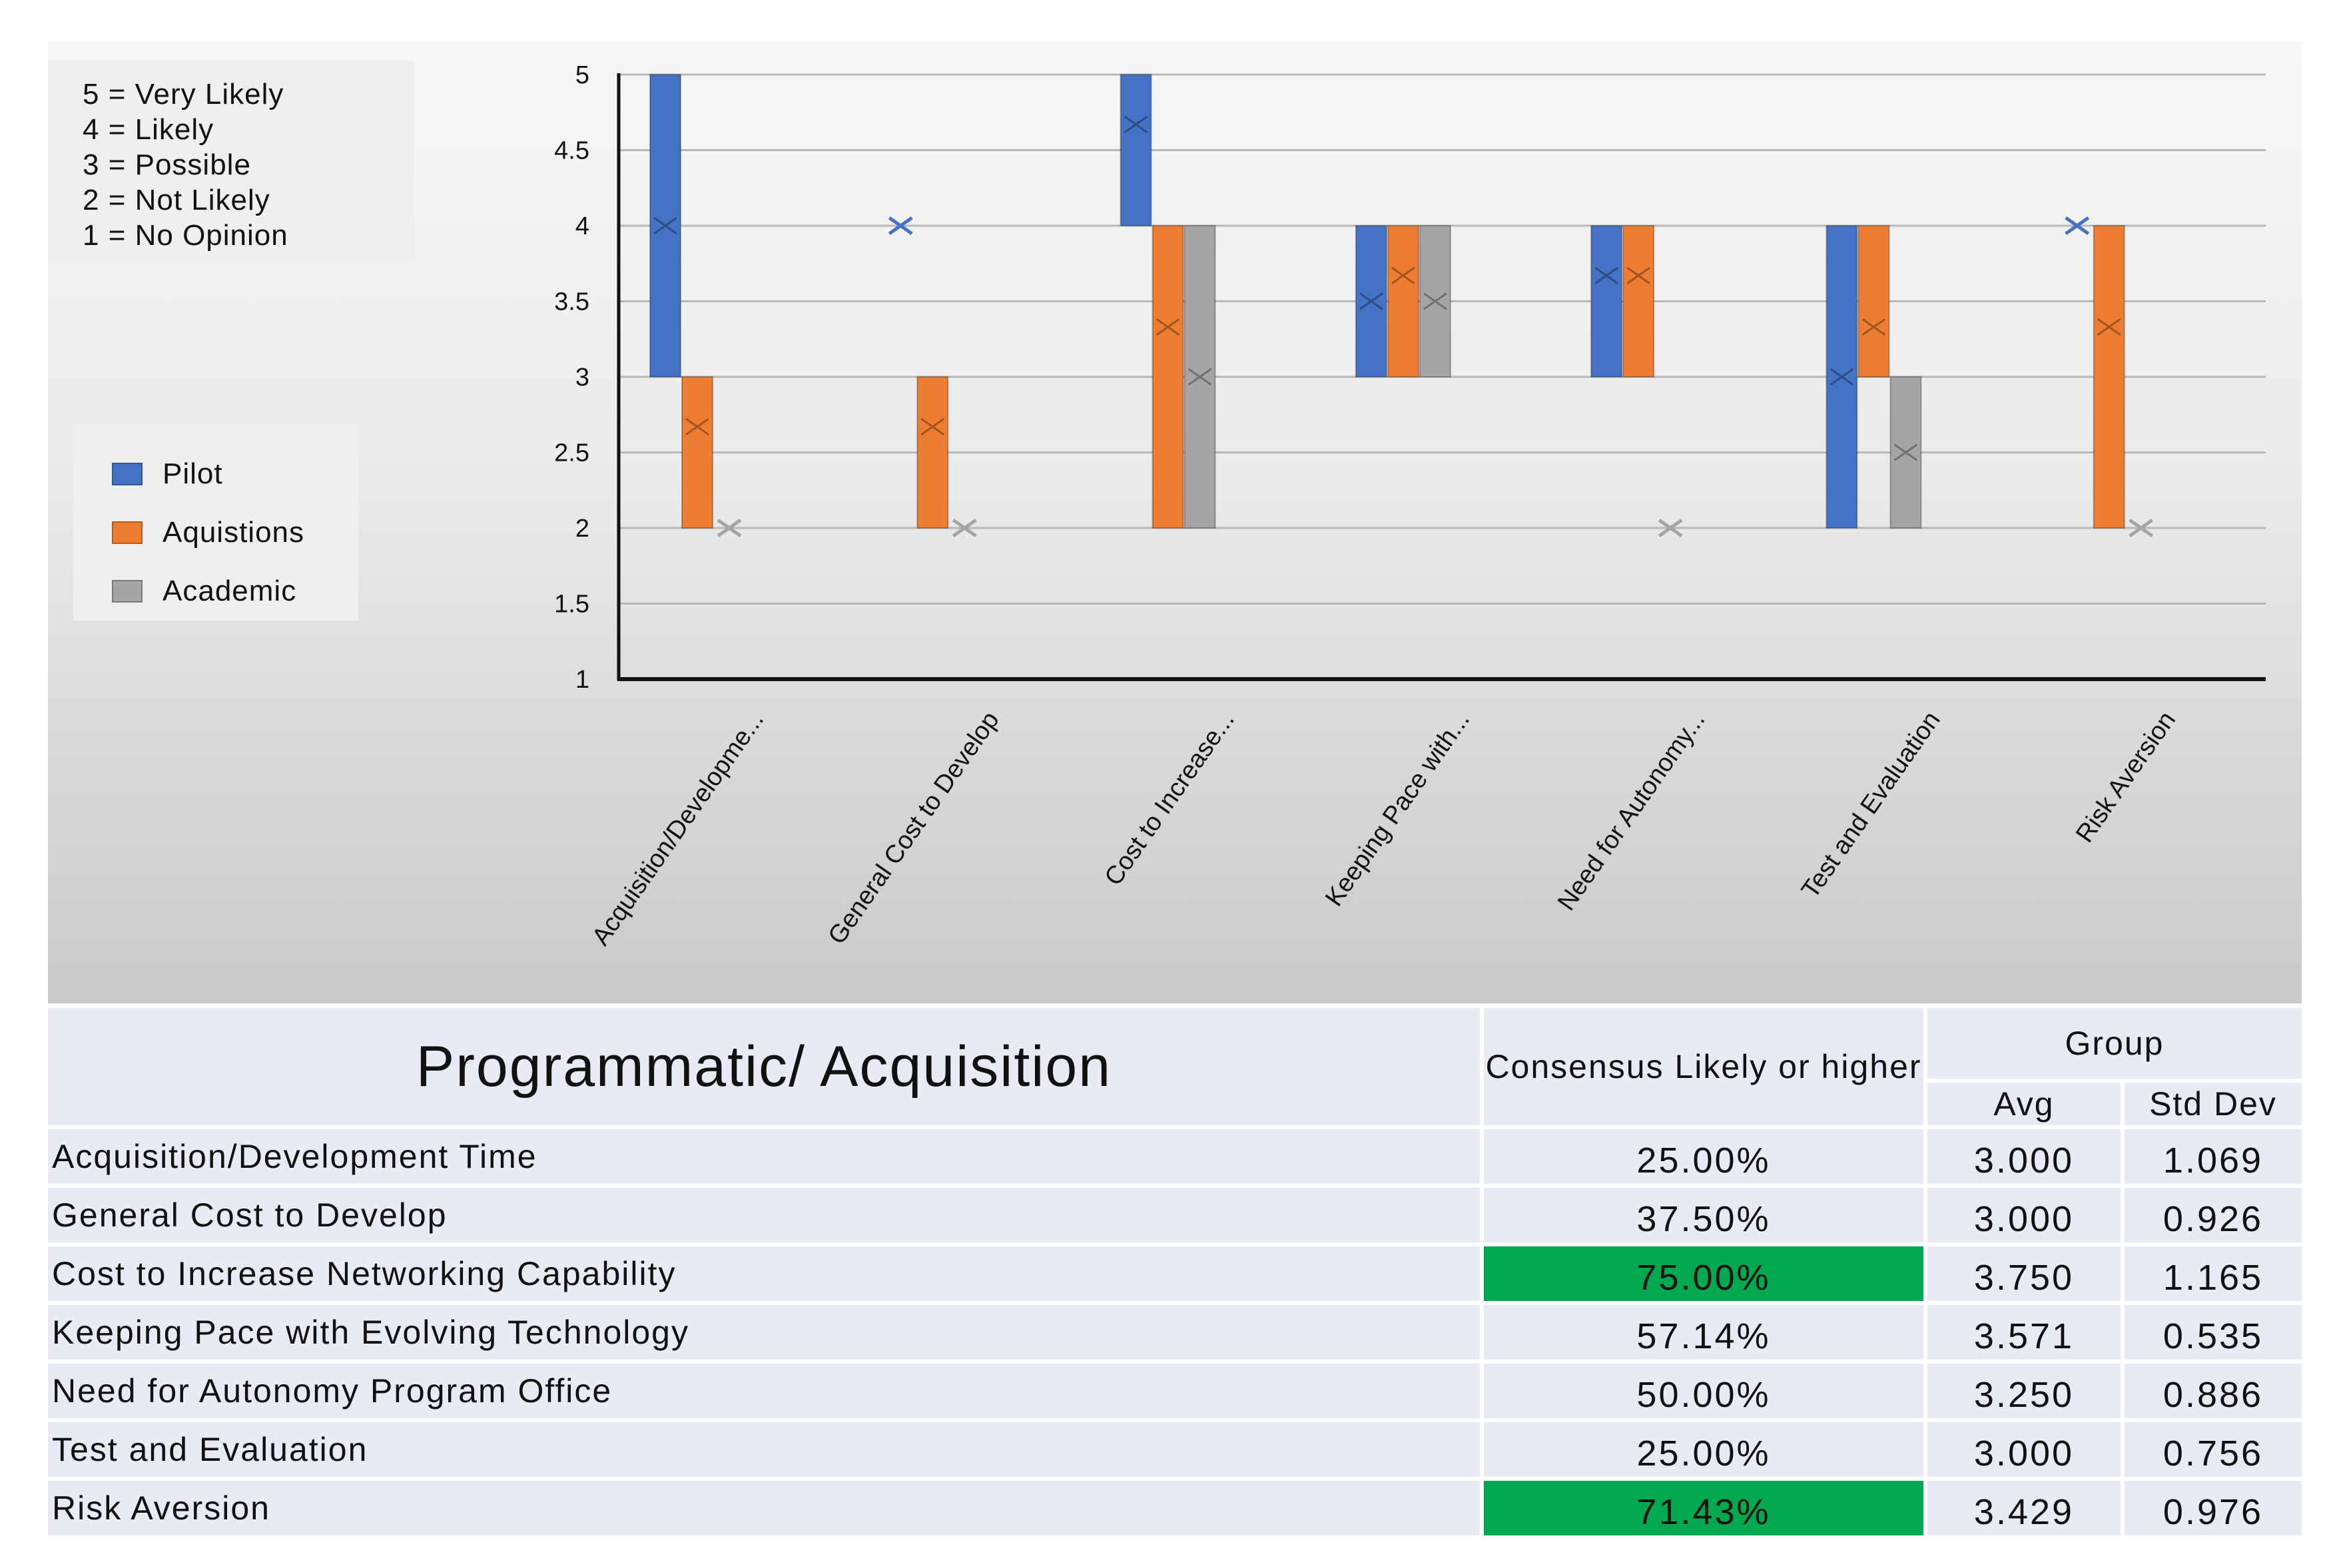 This screenshot has height=1568, width=2331. What do you see at coordinates (582, 226) in the screenshot?
I see `y-tick-label: 4` at bounding box center [582, 226].